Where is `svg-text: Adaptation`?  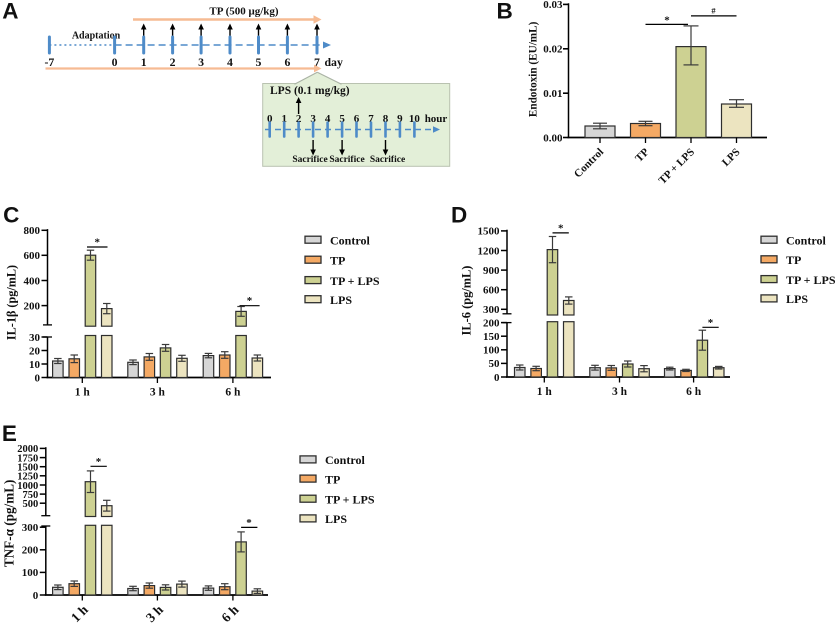
svg-text: Adaptation is located at coordinates (96, 36).